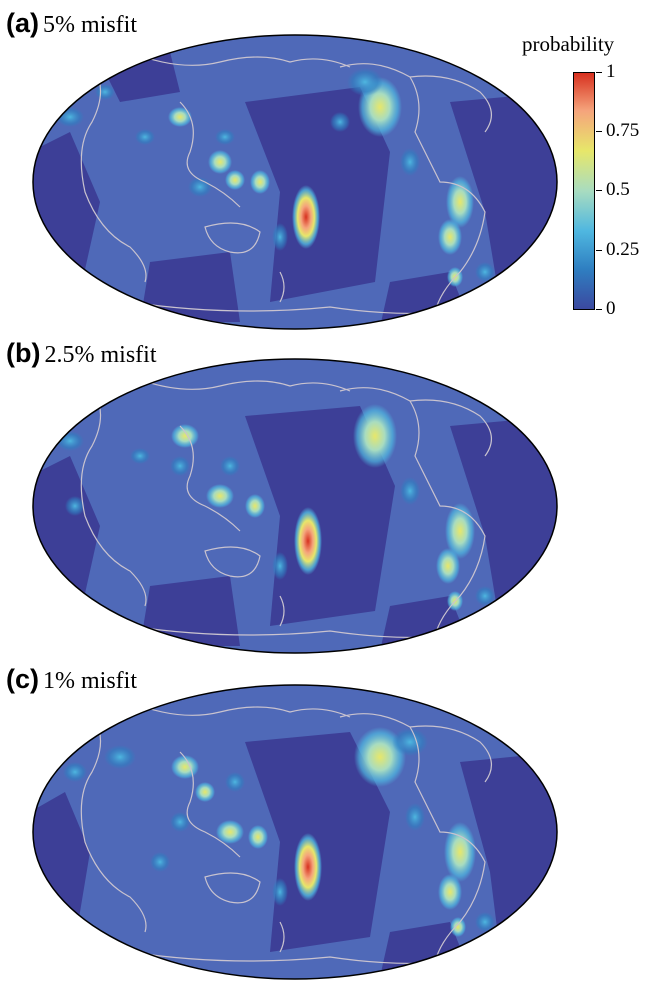  What do you see at coordinates (90, 681) in the screenshot?
I see `panel-caption: 1% misfit` at bounding box center [90, 681].